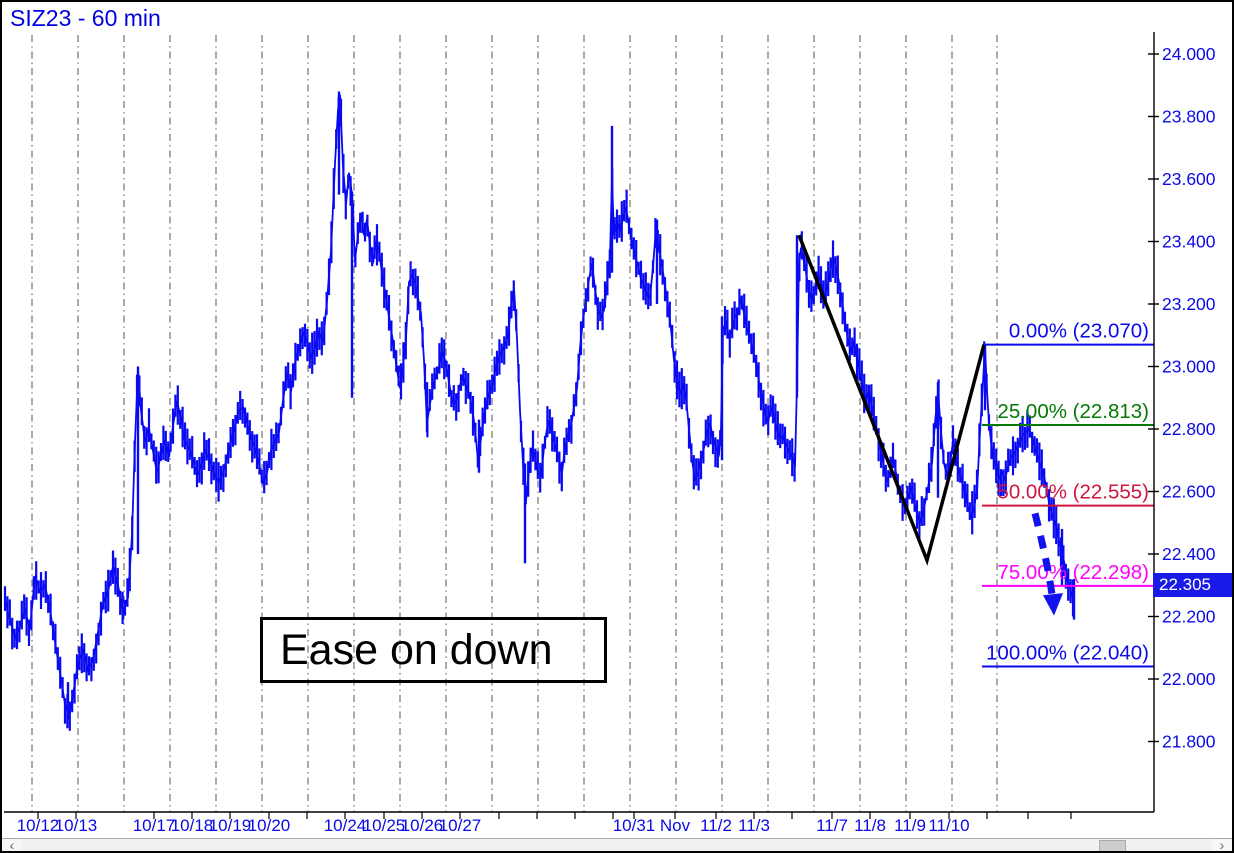 This screenshot has width=1234, height=853. Describe the element at coordinates (1185, 584) in the screenshot. I see `last-price-value: 22.305` at that location.